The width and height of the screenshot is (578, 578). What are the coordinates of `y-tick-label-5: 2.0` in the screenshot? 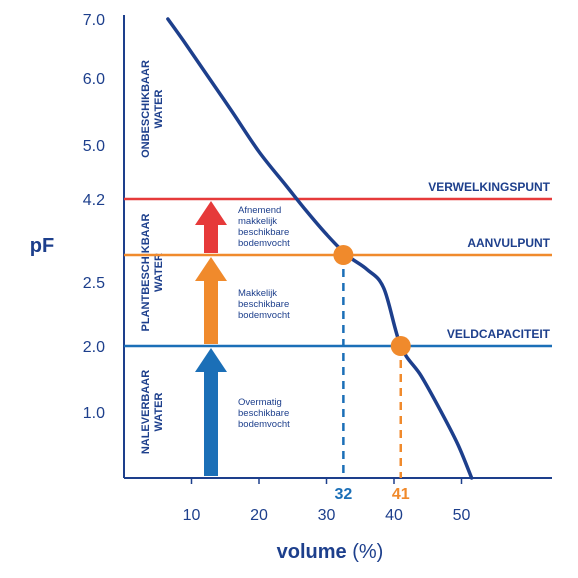 It's located at (94, 347).